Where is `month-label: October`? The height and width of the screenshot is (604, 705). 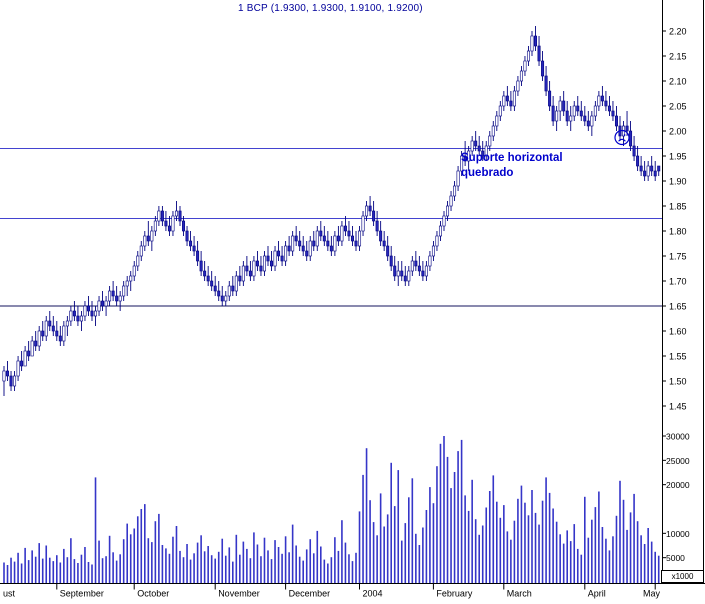 month-label: October is located at coordinates (153, 594).